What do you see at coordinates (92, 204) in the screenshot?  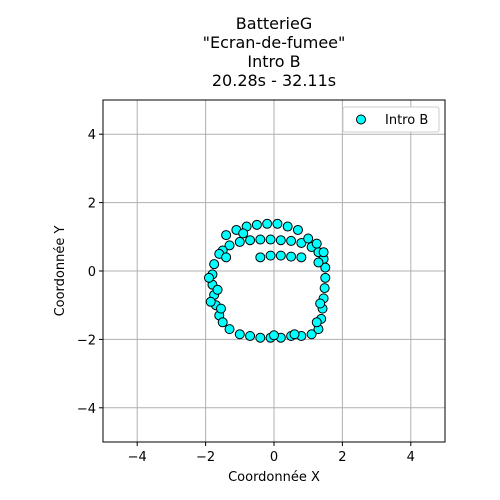 I see `y-tick-label-3: 2` at bounding box center [92, 204].